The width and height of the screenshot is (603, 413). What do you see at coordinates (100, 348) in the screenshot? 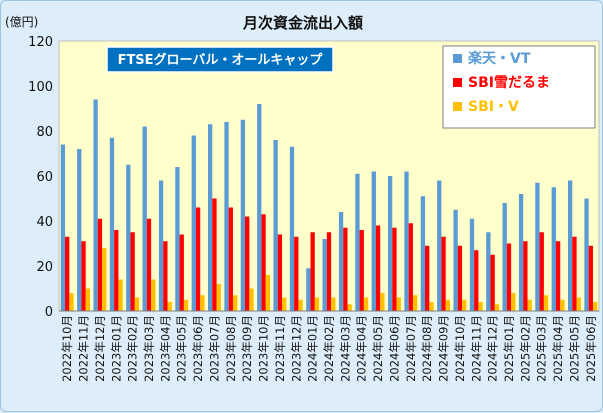
I see `x-tick-label: 2022年12月` at bounding box center [100, 348].